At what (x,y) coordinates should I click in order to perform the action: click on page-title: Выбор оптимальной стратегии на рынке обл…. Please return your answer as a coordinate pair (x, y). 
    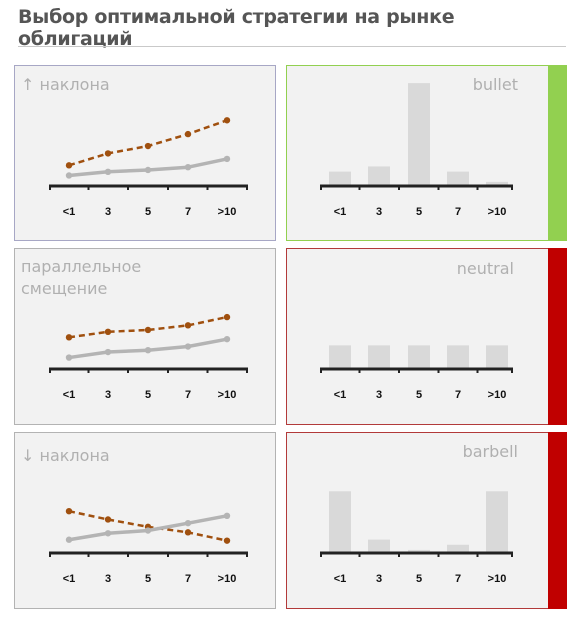
    Looking at the image, I should click on (236, 28).